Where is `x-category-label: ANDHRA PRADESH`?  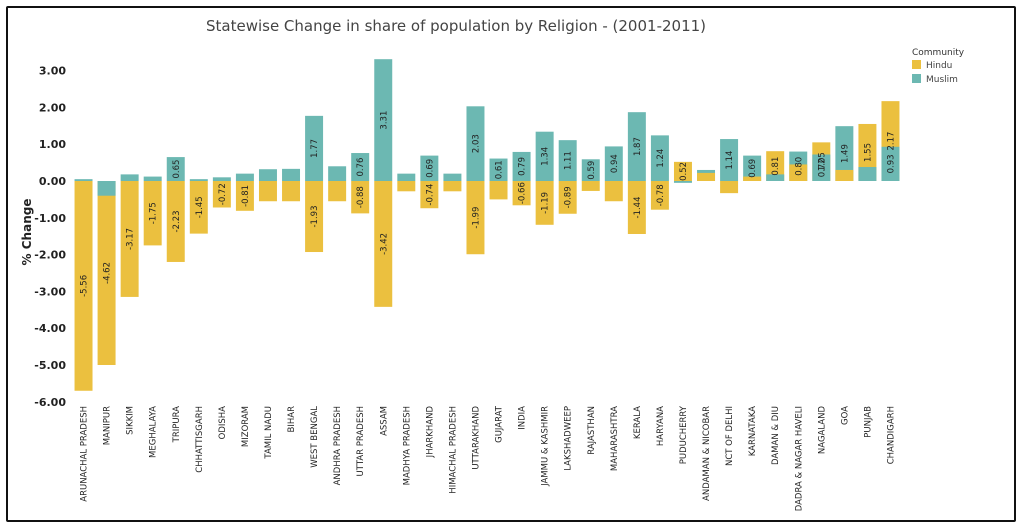 x-category-label: ANDHRA PRADESH is located at coordinates (338, 445).